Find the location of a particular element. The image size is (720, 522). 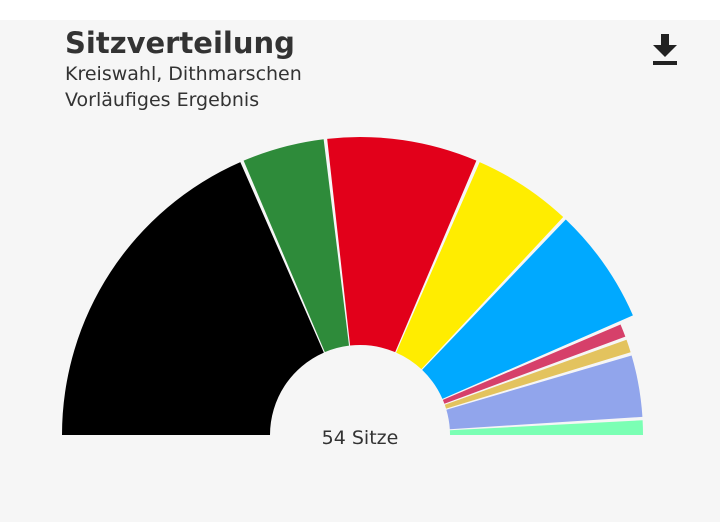

download-icon is located at coordinates (665, 49).